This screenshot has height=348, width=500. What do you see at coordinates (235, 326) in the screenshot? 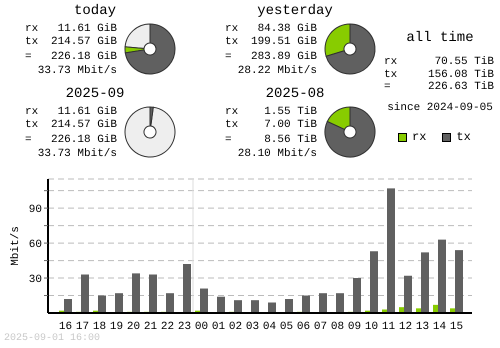
I see `x-tick-label: 02` at bounding box center [235, 326].